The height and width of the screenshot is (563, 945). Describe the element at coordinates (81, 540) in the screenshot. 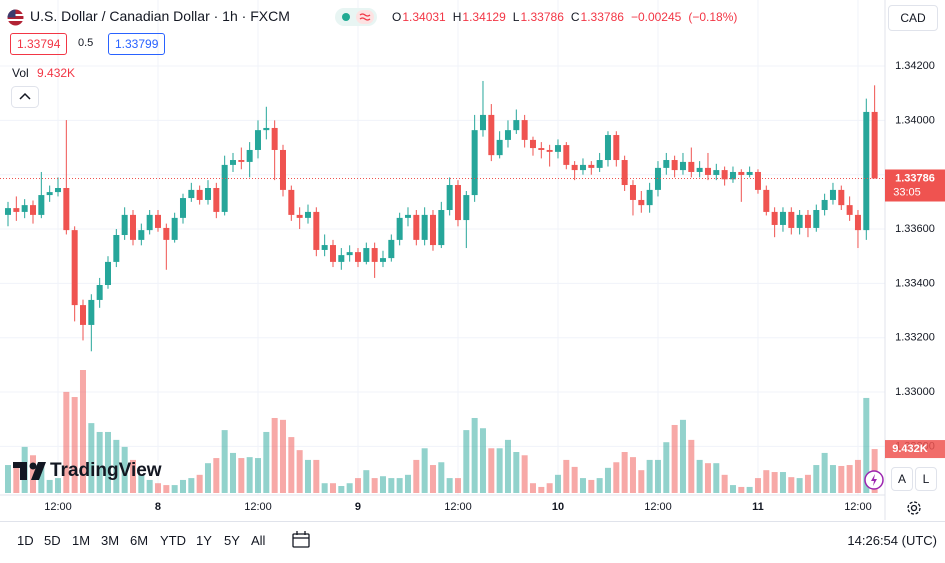

I see `range-button: 1M` at that location.